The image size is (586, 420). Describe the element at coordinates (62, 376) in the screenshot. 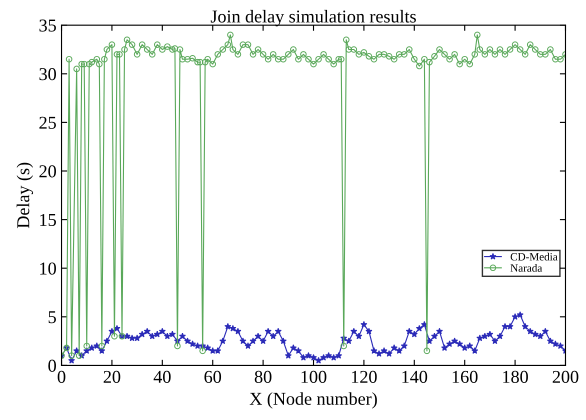

I see `x-tick-label: 0` at that location.